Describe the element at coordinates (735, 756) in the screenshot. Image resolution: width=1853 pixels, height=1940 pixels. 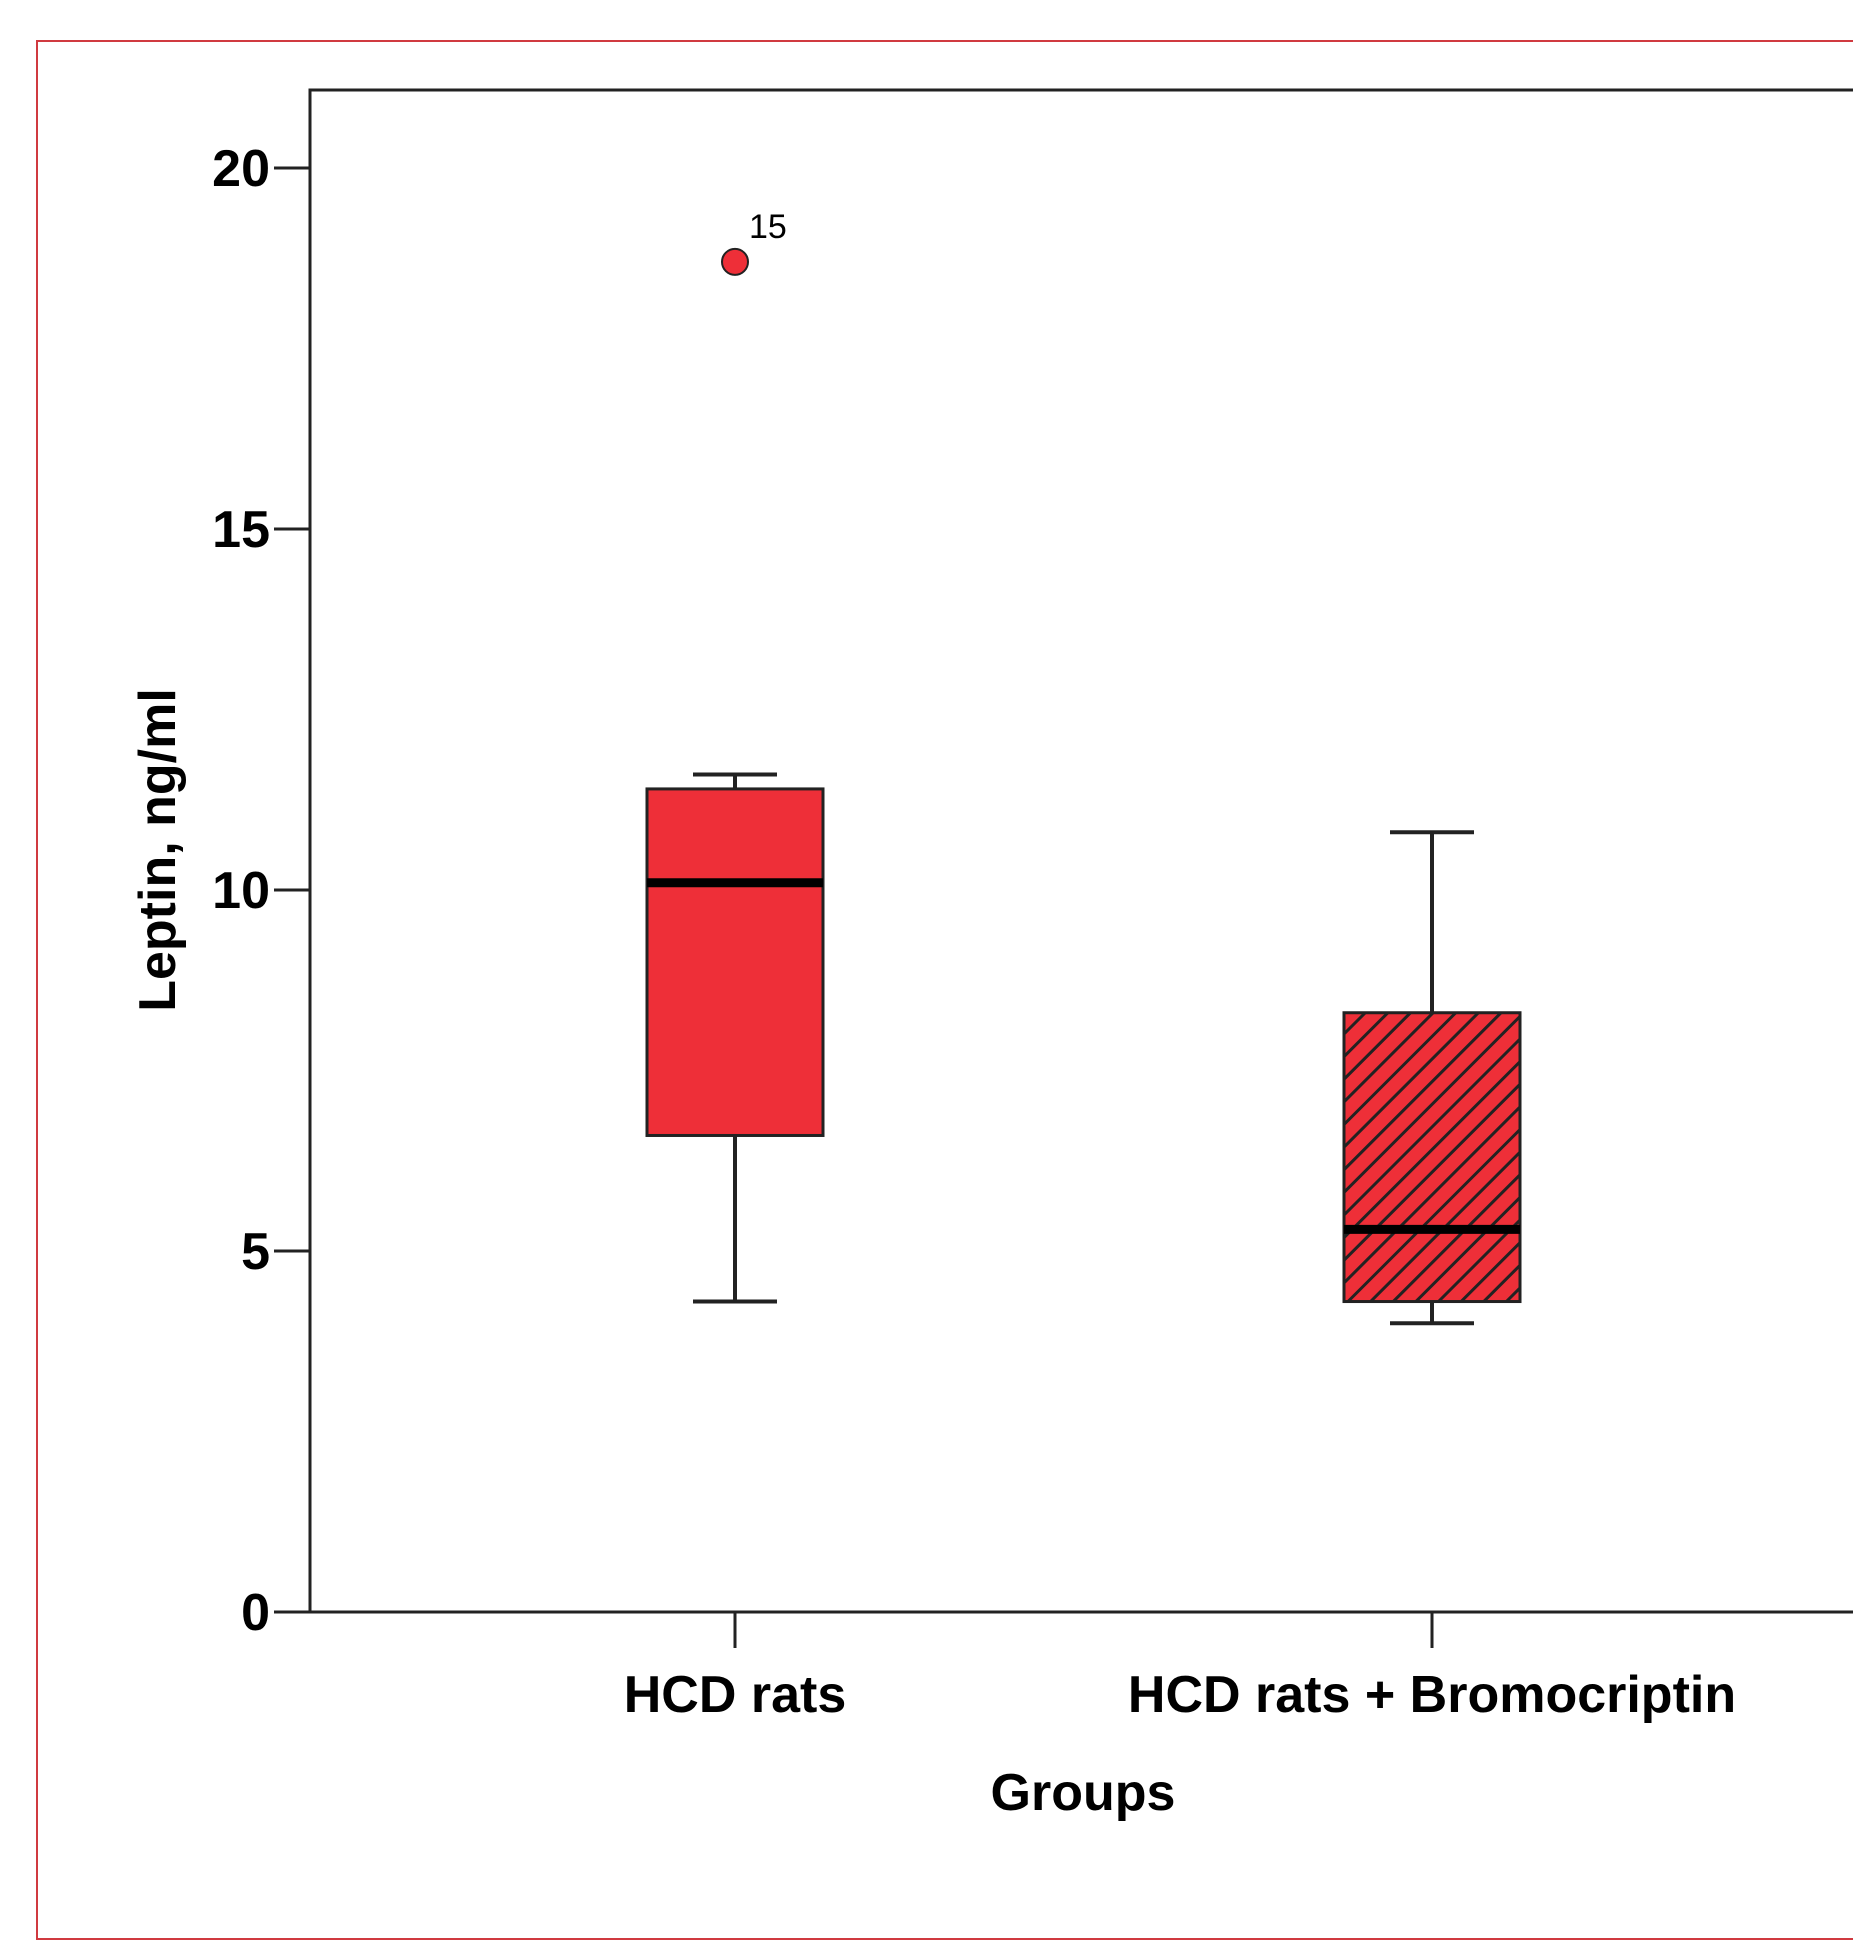
I see `box-1: 15` at that location.